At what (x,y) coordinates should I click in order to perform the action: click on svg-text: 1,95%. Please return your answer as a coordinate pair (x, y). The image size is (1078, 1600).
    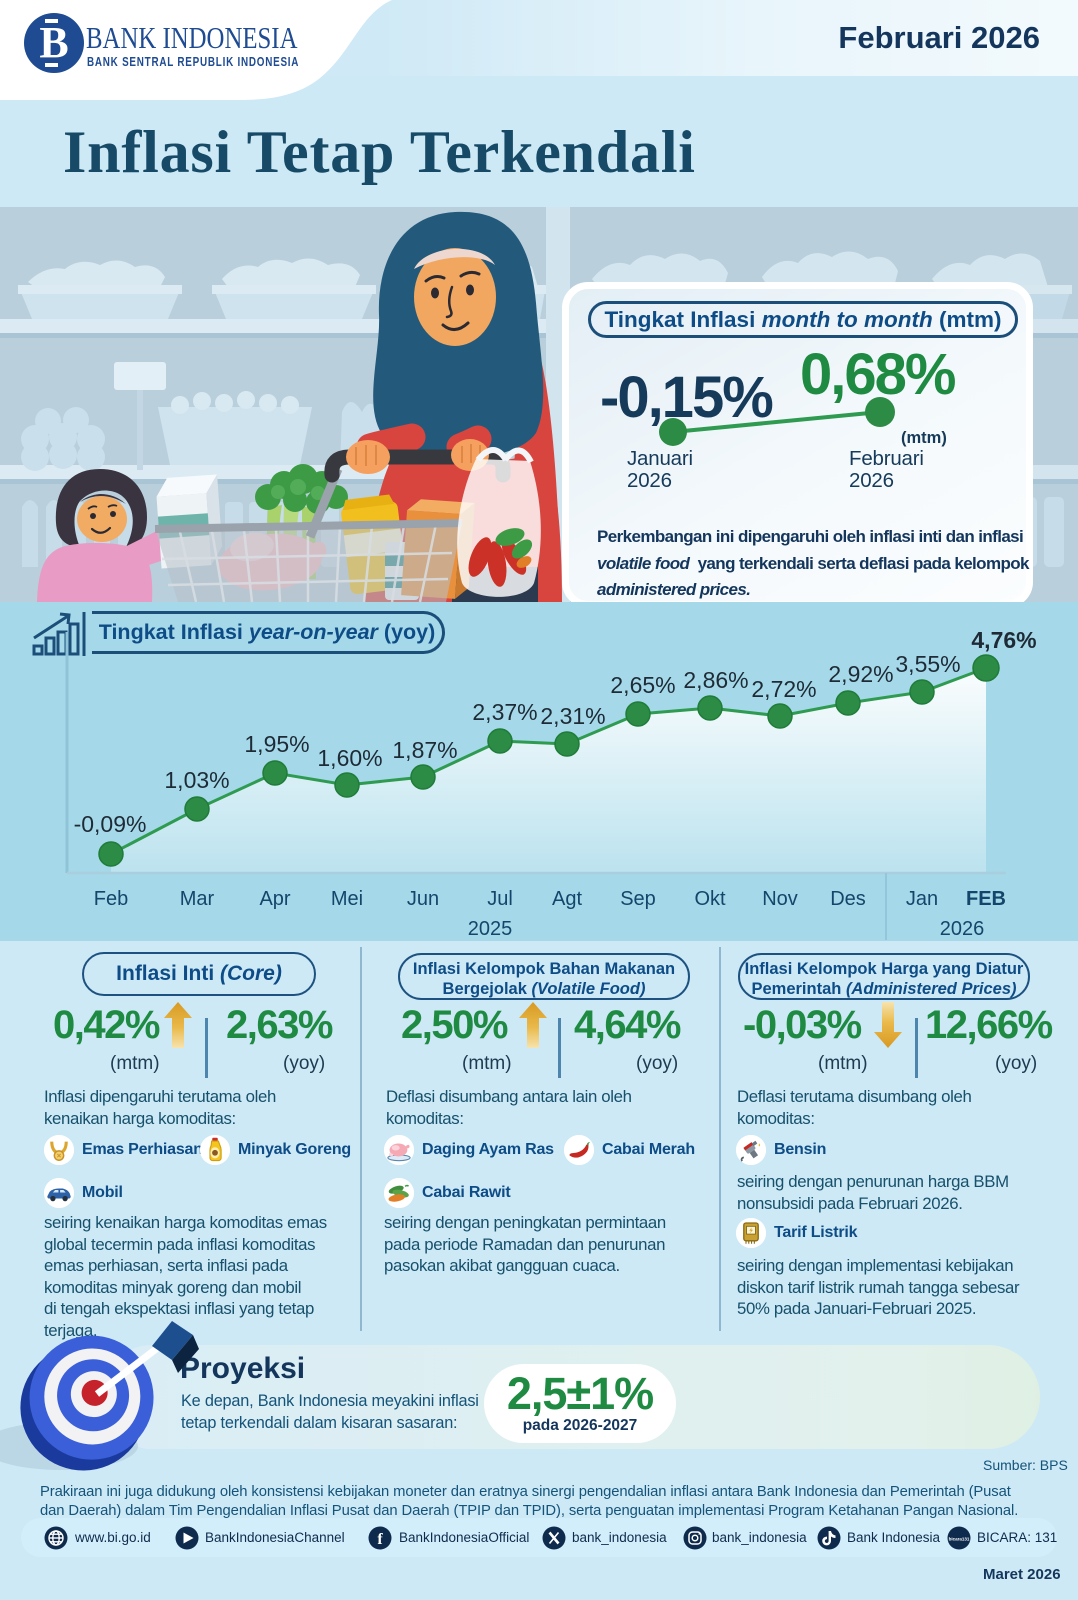
    Looking at the image, I should click on (276, 744).